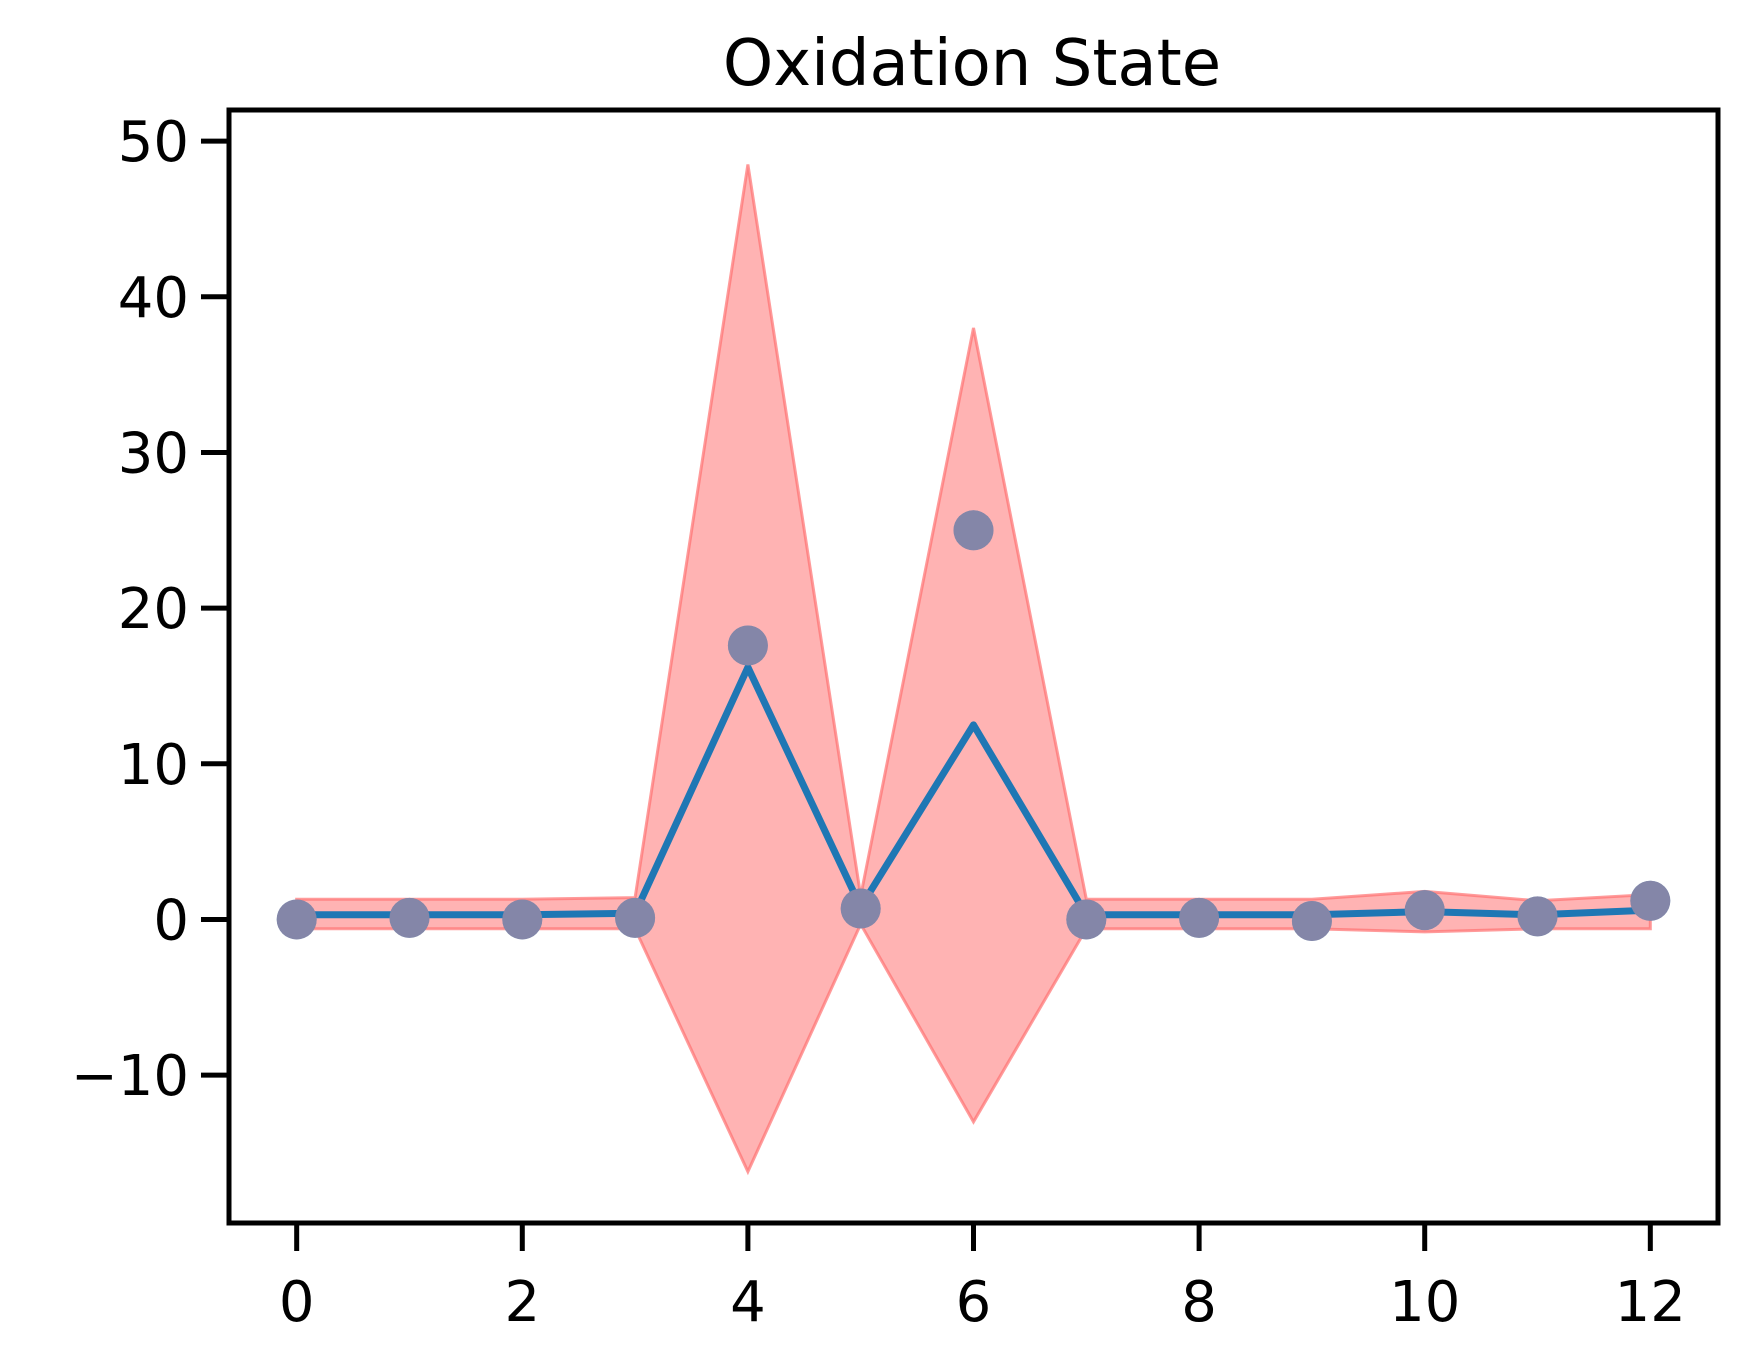 The height and width of the screenshot is (1369, 1745). I want to click on y-tick-label: 30, so click(153, 453).